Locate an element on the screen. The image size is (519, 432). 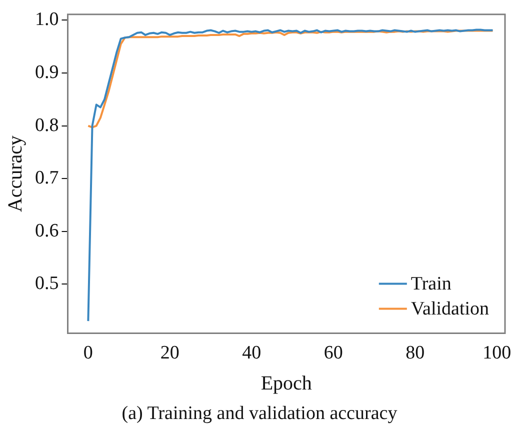
x-tick-label: 20 is located at coordinates (170, 353).